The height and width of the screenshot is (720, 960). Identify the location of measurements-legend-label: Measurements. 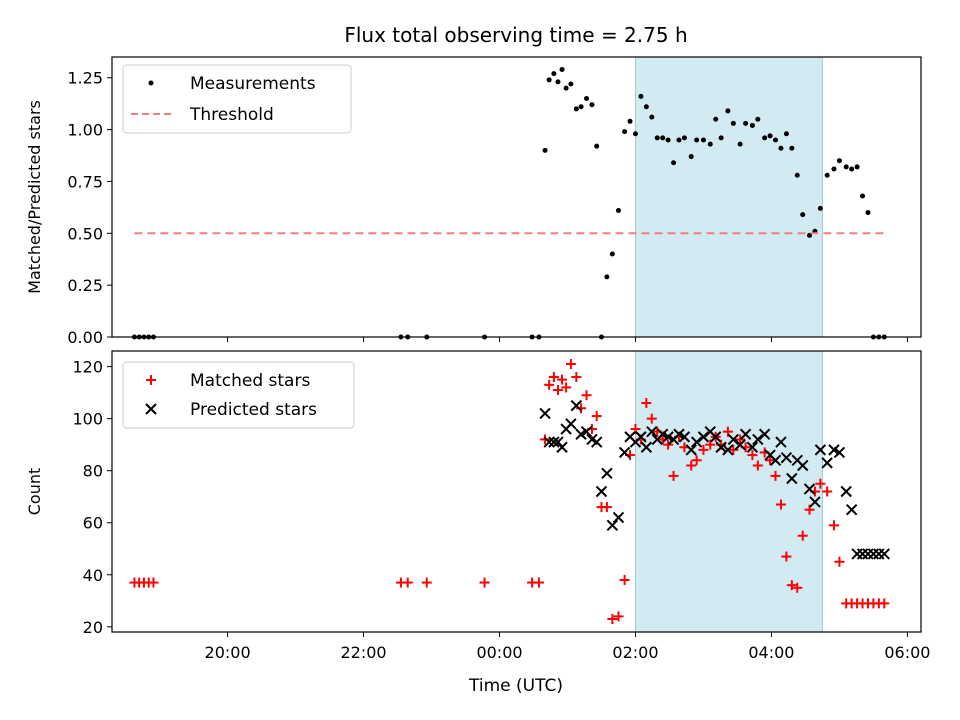
(253, 84).